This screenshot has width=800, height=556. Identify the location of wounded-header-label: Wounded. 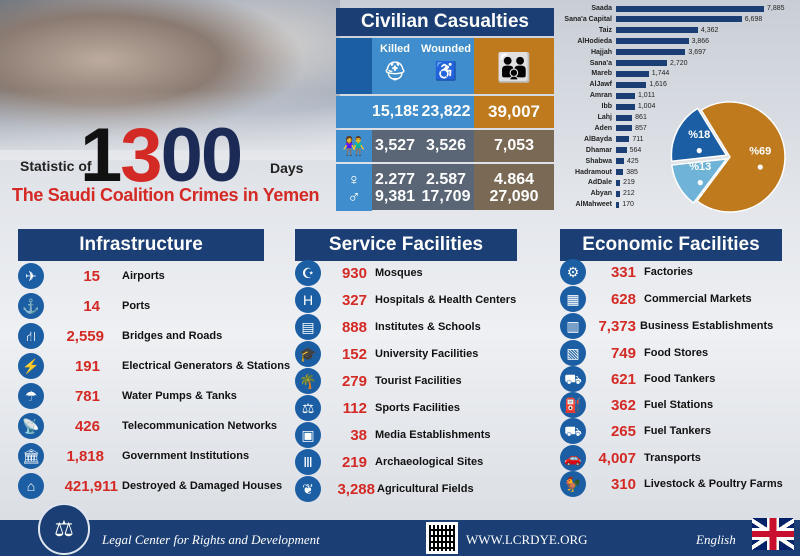
(446, 49).